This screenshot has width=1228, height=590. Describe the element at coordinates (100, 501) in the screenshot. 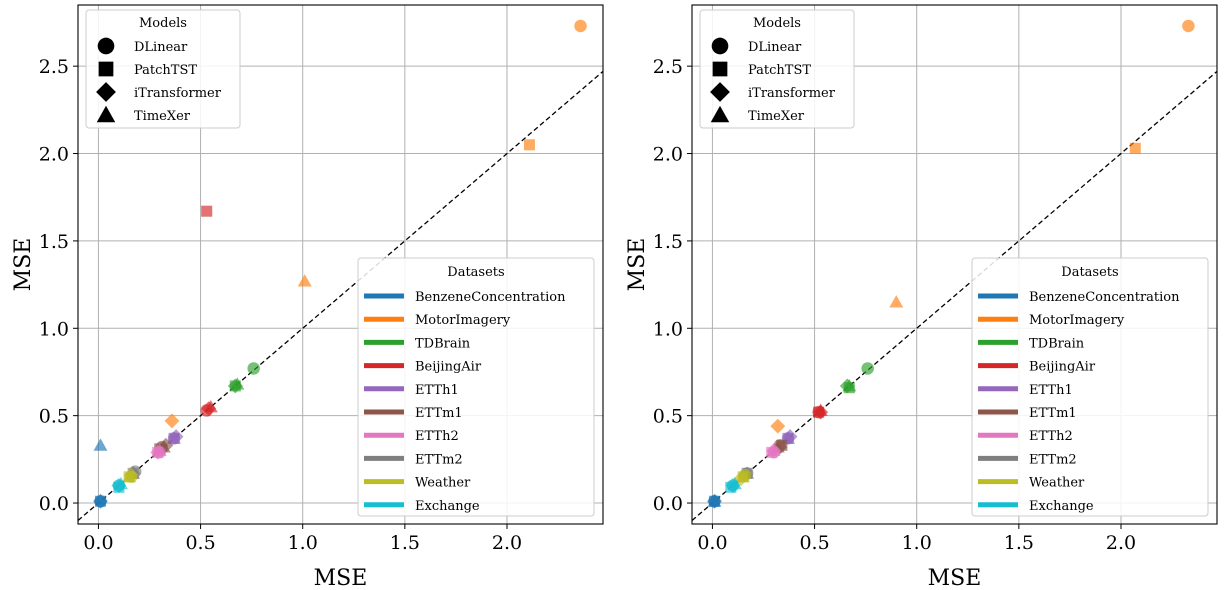

I see `point-benzeneconcentration-itransformer` at that location.